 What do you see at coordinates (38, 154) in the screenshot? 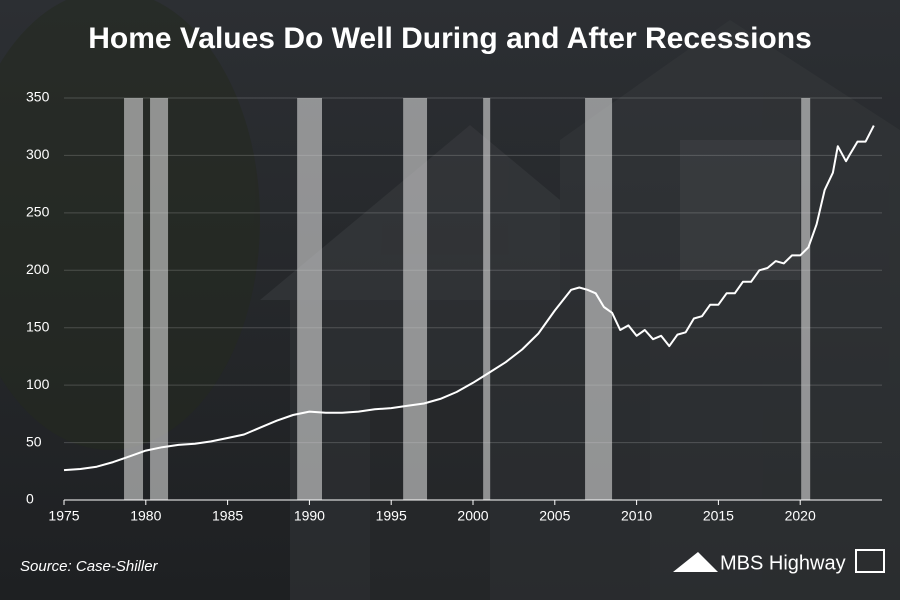
I see `y-tick-label: 300` at bounding box center [38, 154].